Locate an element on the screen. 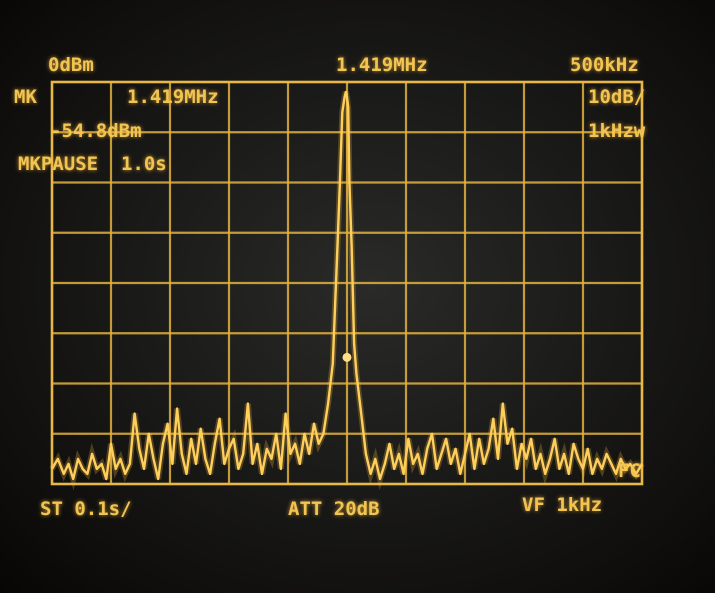 The image size is (715, 593). frequency-span: 500kHz is located at coordinates (604, 65).